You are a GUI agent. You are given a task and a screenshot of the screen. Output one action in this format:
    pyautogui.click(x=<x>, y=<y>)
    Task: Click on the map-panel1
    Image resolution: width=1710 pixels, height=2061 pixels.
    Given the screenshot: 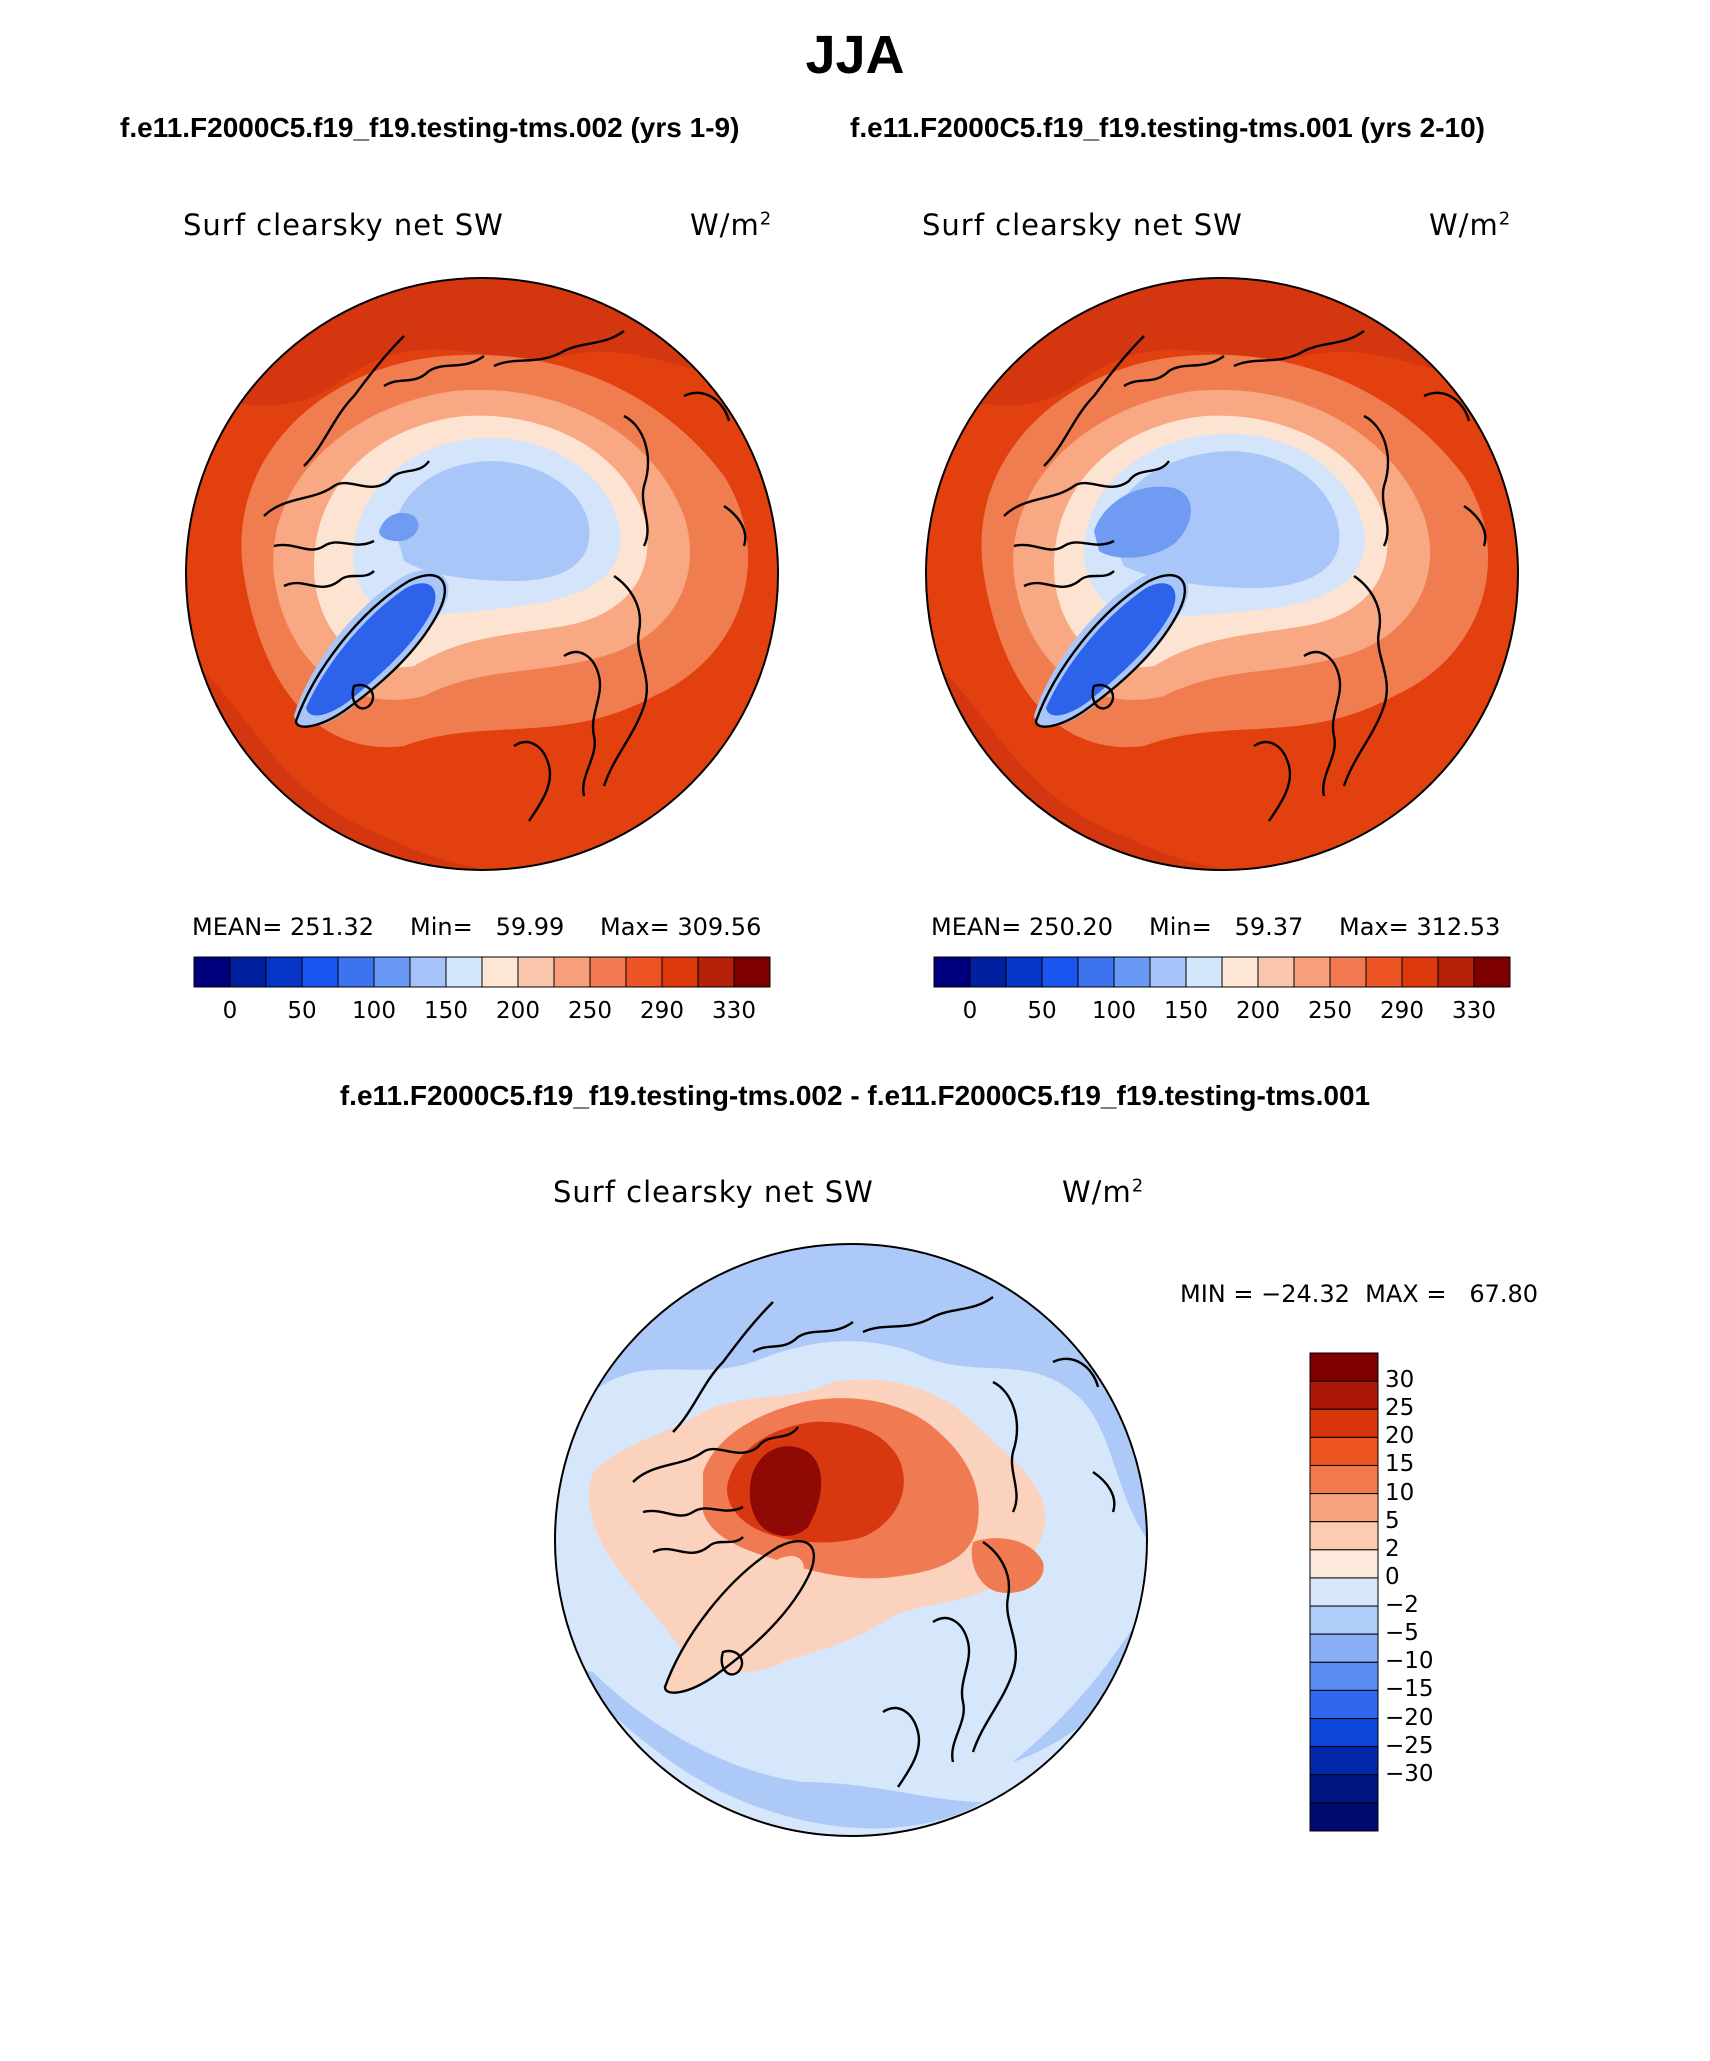 What is the action you would take?
    pyautogui.click(x=482, y=574)
    